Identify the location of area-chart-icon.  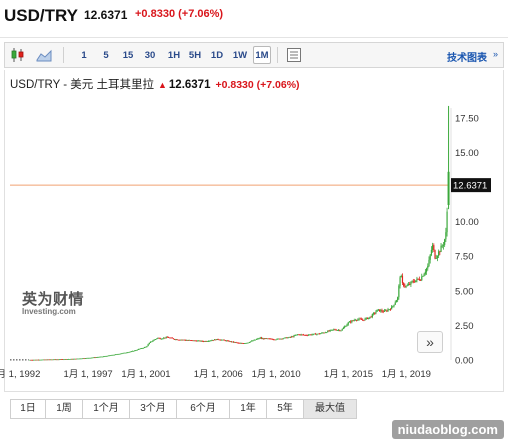
(44, 55).